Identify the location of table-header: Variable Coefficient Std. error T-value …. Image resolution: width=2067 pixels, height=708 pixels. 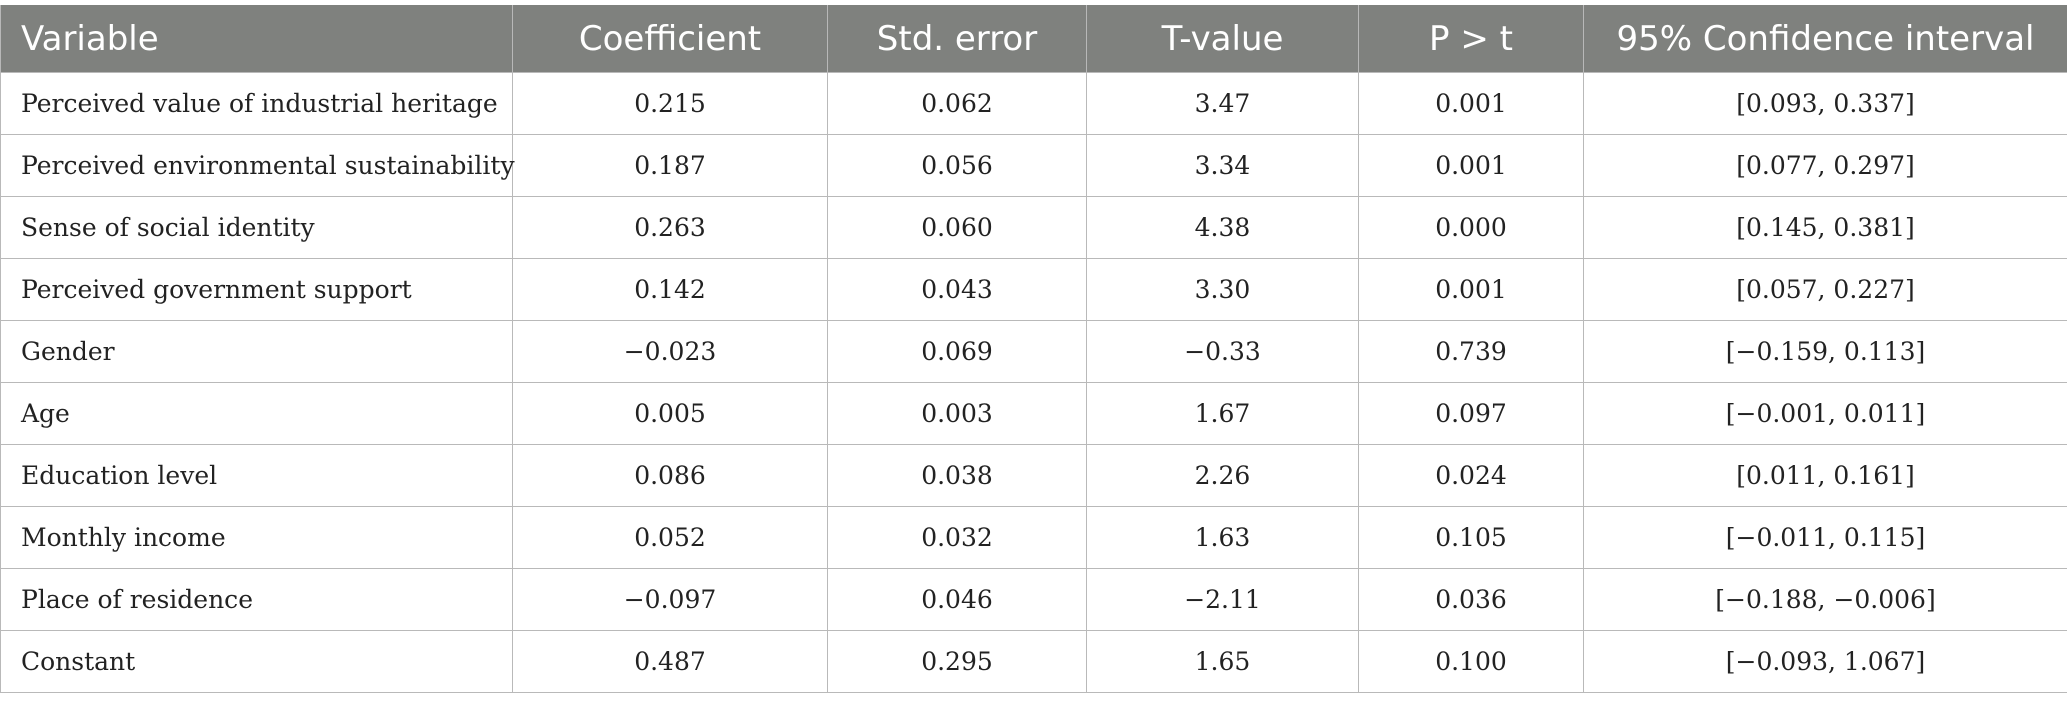
(1033, 39).